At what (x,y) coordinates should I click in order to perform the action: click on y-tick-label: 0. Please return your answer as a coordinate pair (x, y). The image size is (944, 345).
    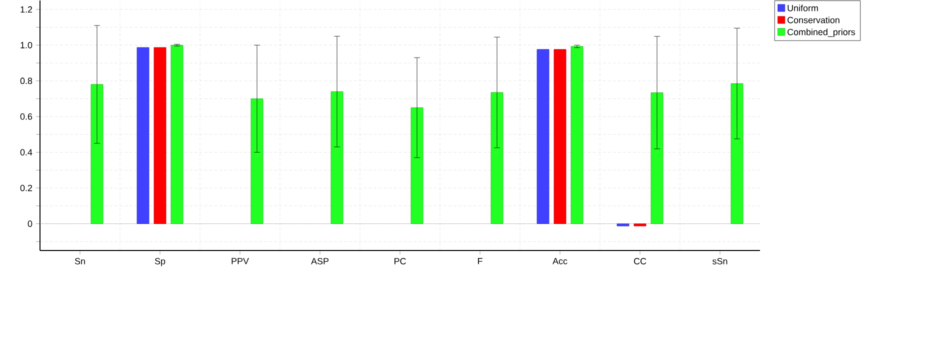
    Looking at the image, I should click on (30, 223).